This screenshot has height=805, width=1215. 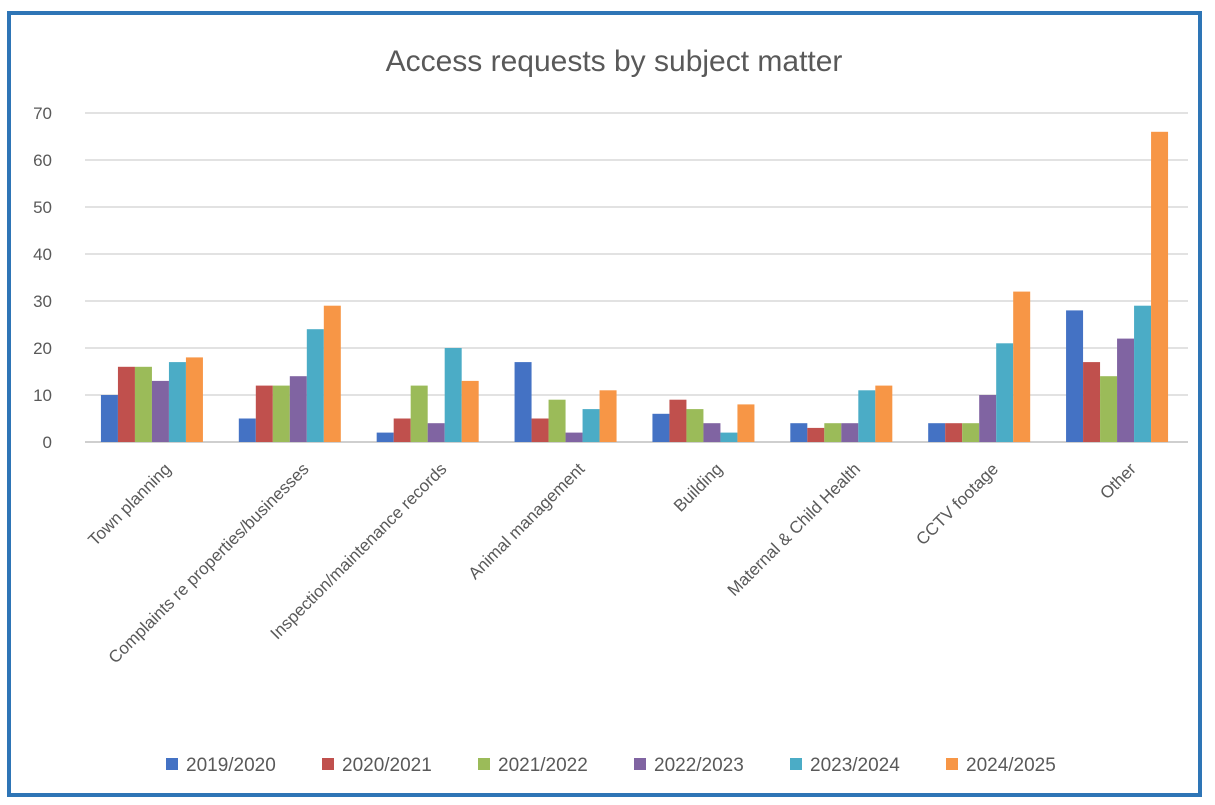 I want to click on y-tick-label: 40, so click(x=42, y=254).